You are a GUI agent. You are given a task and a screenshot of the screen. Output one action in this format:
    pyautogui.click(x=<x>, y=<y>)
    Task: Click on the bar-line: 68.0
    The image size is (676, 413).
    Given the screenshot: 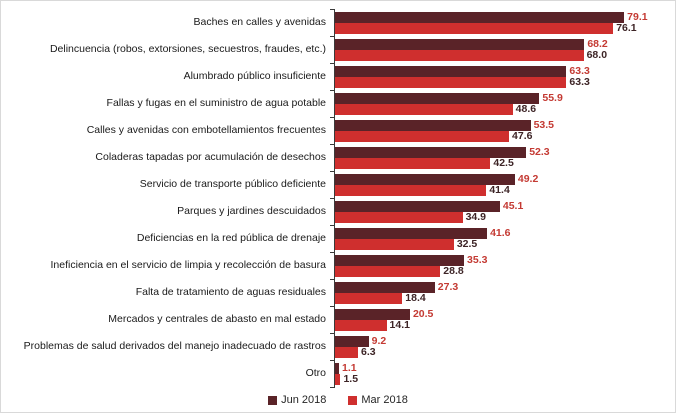 What is the action you would take?
    pyautogui.click(x=505, y=54)
    